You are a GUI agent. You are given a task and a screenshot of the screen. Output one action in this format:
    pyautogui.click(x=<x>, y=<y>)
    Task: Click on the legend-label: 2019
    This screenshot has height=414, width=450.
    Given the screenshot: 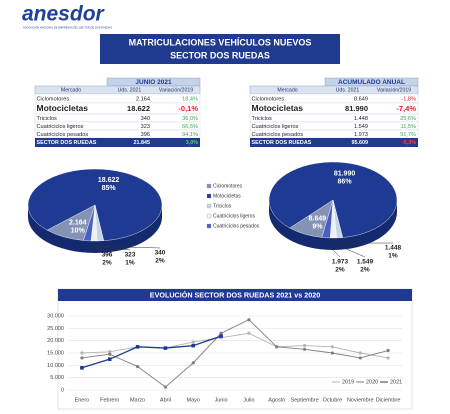 What is the action you would take?
    pyautogui.click(x=348, y=382)
    